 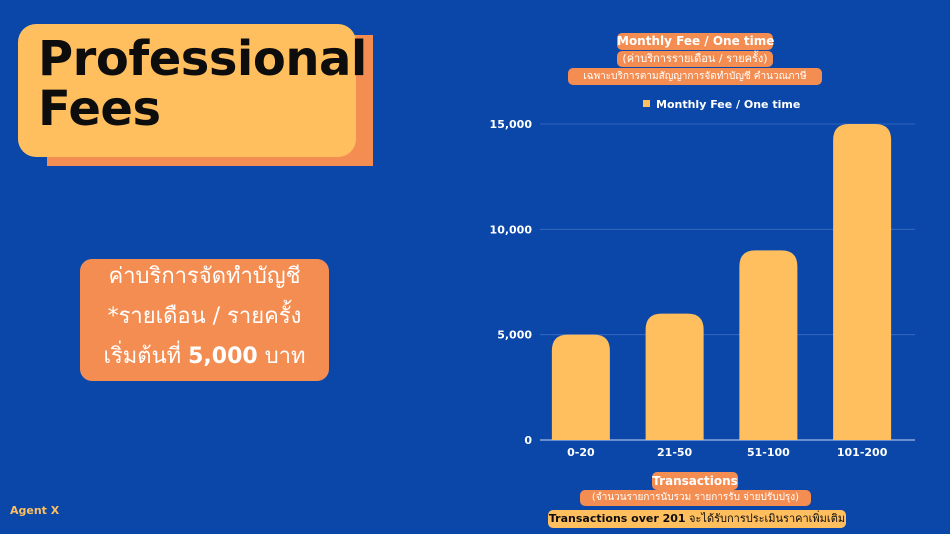 What do you see at coordinates (202, 59) in the screenshot?
I see `page-title-line1: Professional` at bounding box center [202, 59].